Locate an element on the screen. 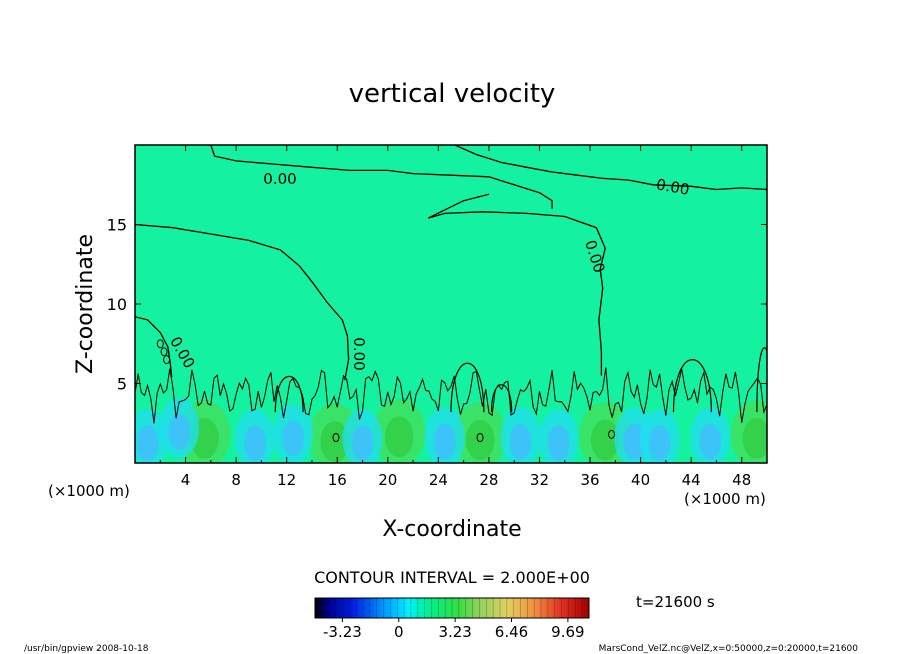 The image size is (904, 654). x-tick-label-3: 16 is located at coordinates (337, 480).